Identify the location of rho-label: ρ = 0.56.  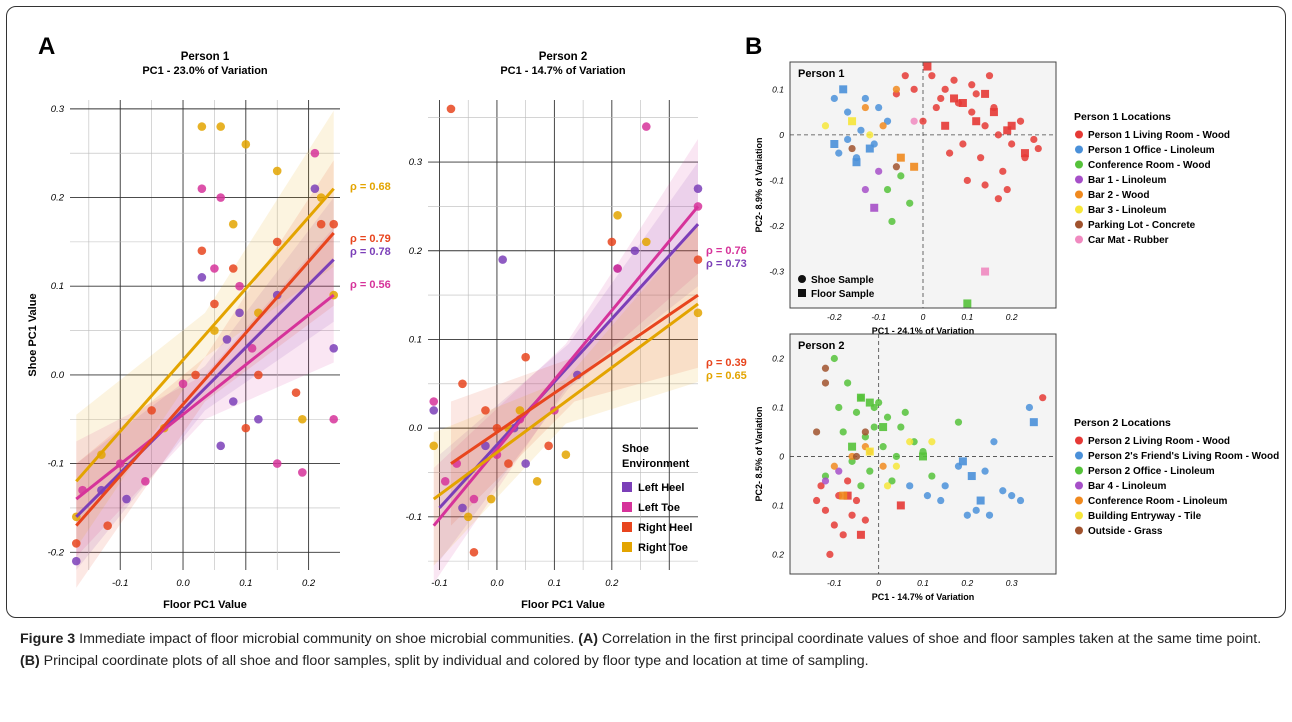
(370, 285).